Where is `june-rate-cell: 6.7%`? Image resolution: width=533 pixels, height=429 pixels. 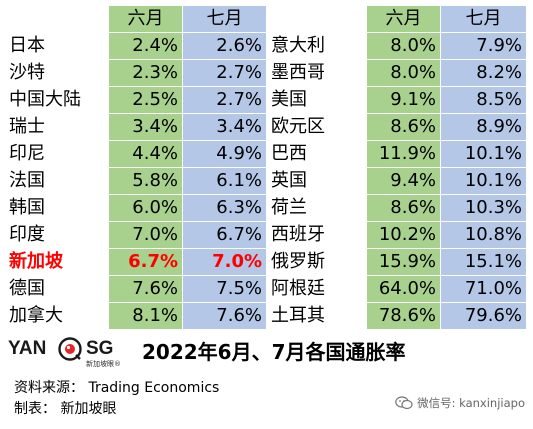
june-rate-cell: 6.7% is located at coordinates (145, 262).